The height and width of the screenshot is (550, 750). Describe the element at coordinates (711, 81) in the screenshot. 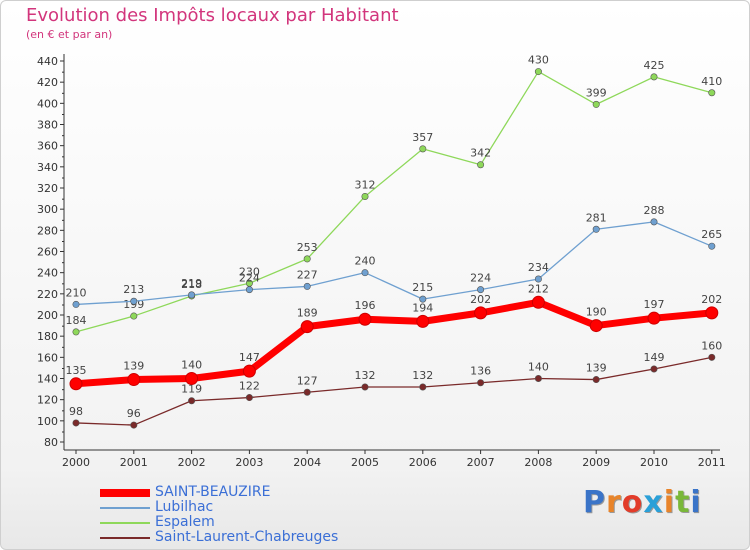

I see `data-label: 410` at that location.